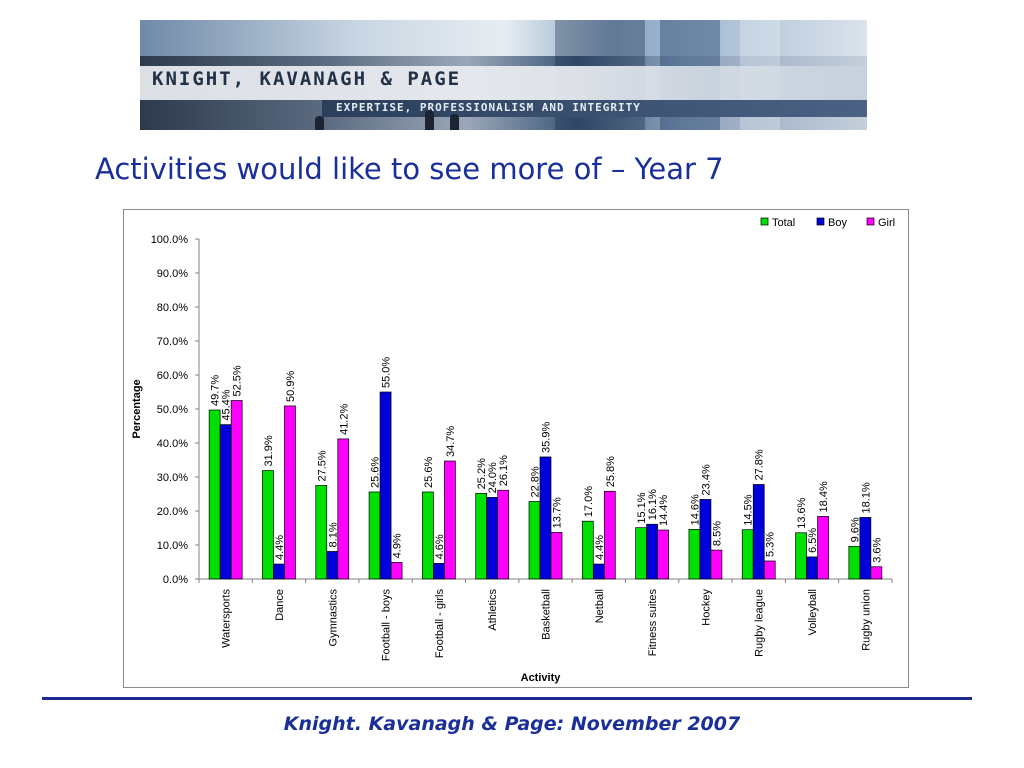 This screenshot has height=768, width=1024. What do you see at coordinates (170, 240) in the screenshot?
I see `y-tick-label: 100.0%` at bounding box center [170, 240].